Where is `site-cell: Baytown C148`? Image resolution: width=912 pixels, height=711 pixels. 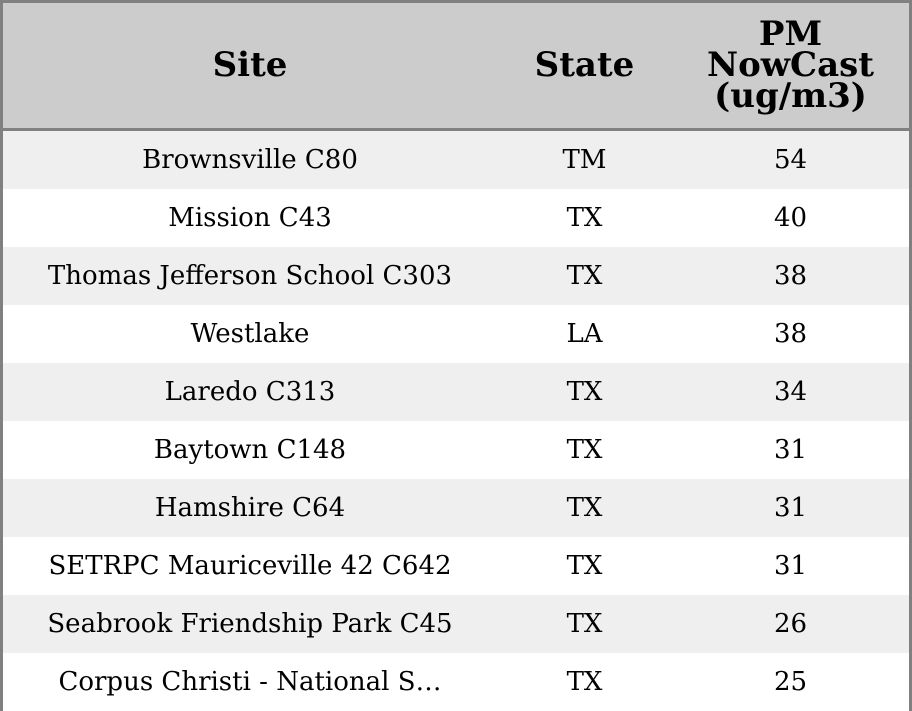 site-cell: Baytown C148 is located at coordinates (250, 450).